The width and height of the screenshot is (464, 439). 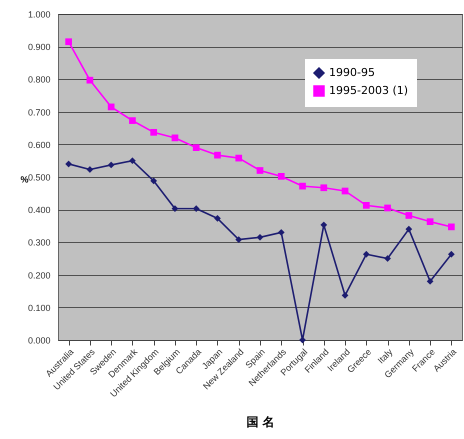 What do you see at coordinates (39, 243) in the screenshot?
I see `y-tick-label: 0.300` at bounding box center [39, 243].